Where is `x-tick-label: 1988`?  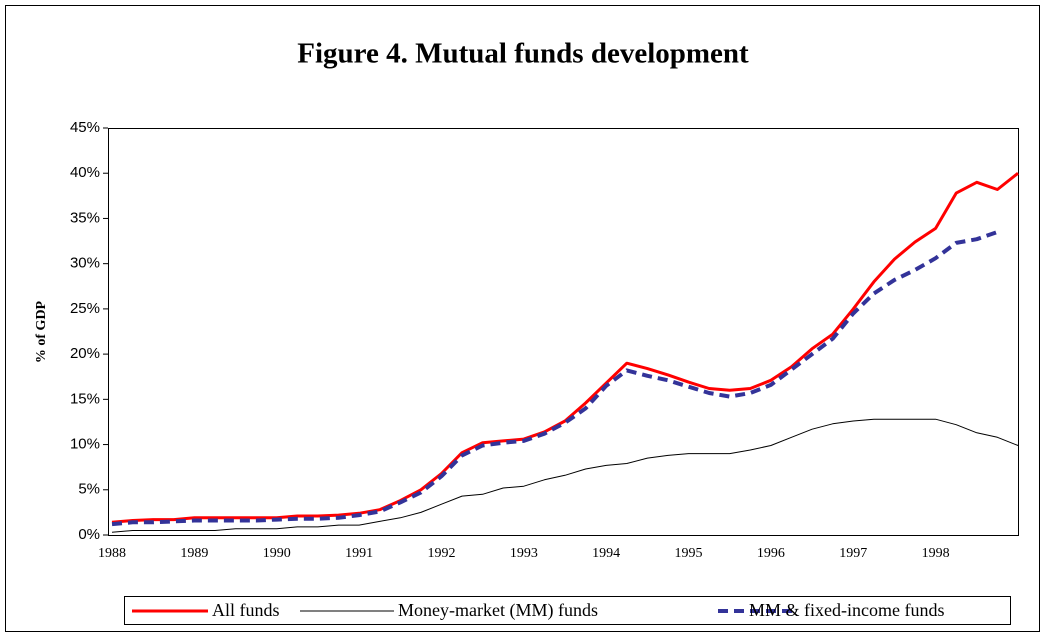 x-tick-label: 1988 is located at coordinates (112, 553).